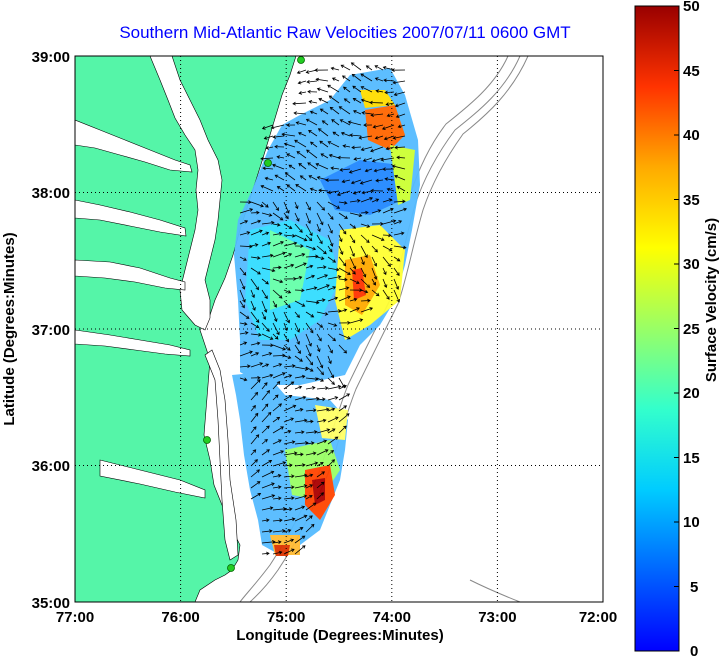 Image resolution: width=724 pixels, height=659 pixels. I want to click on y-tick-label: 35:00, so click(51, 603).